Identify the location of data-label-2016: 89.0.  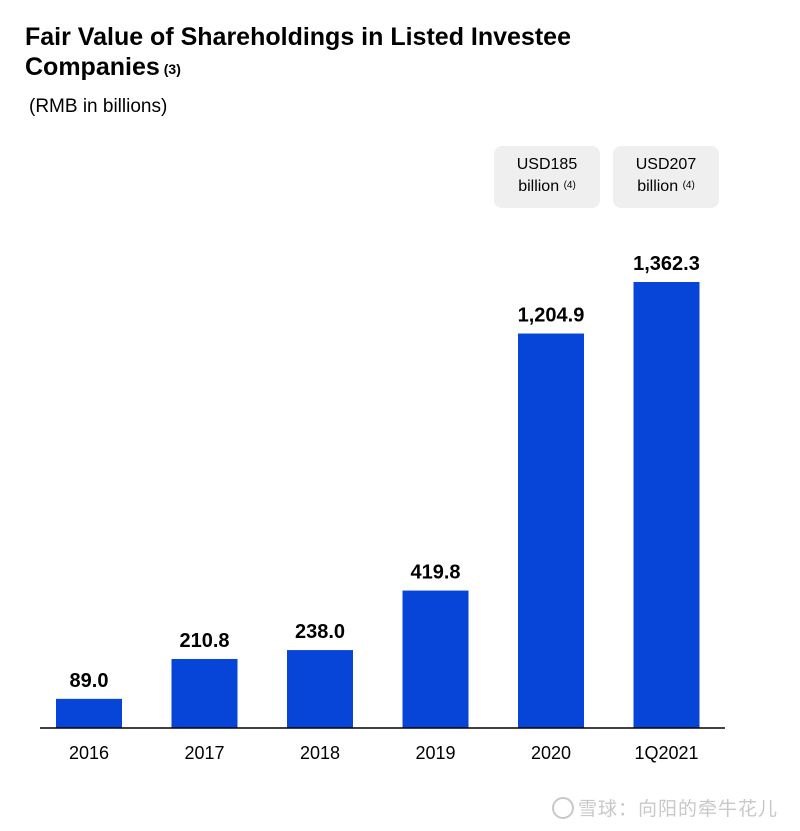
(89, 681).